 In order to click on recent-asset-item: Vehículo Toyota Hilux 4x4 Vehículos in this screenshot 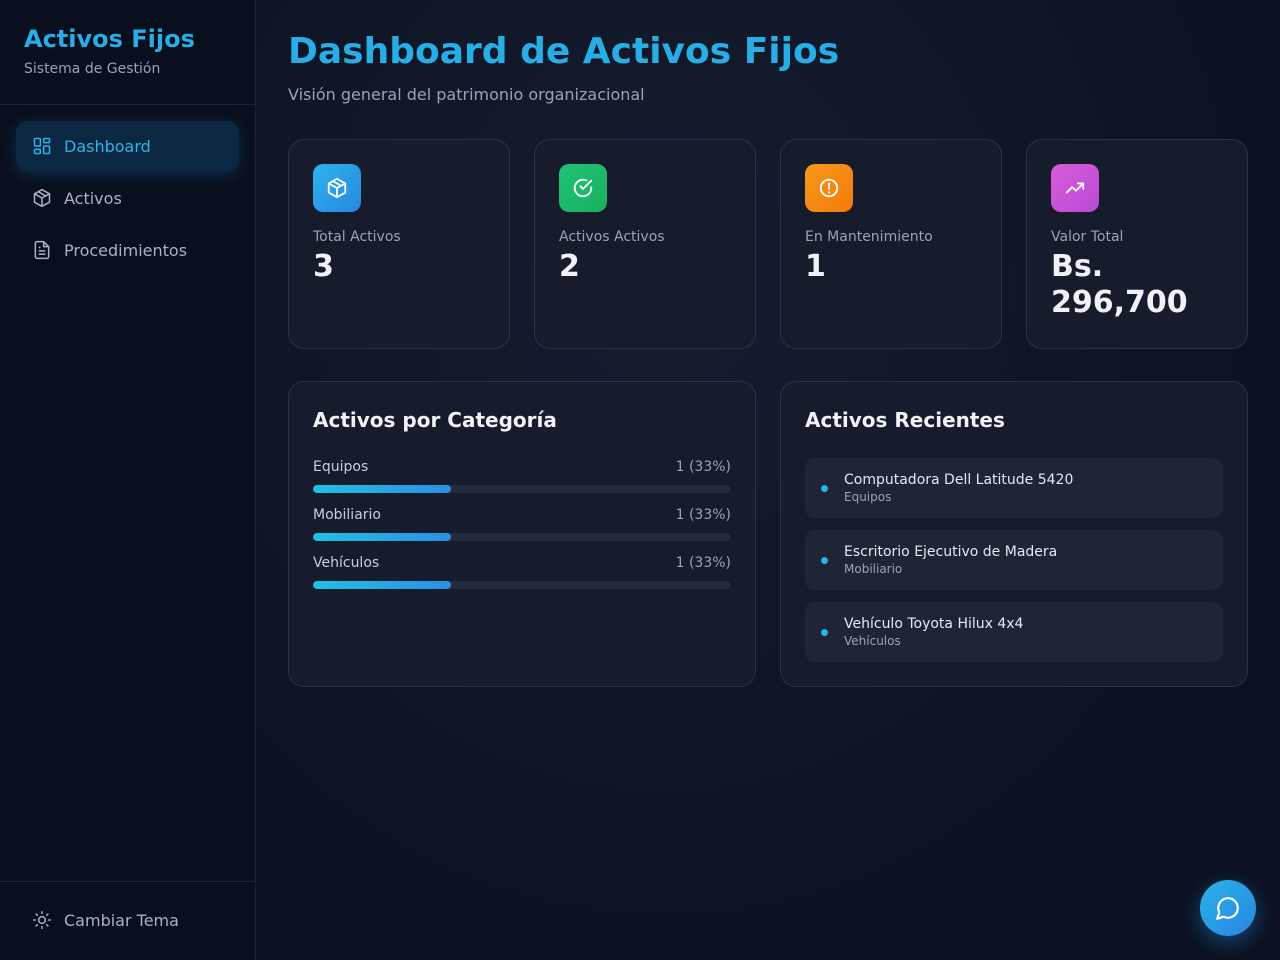, I will do `click(1014, 632)`.